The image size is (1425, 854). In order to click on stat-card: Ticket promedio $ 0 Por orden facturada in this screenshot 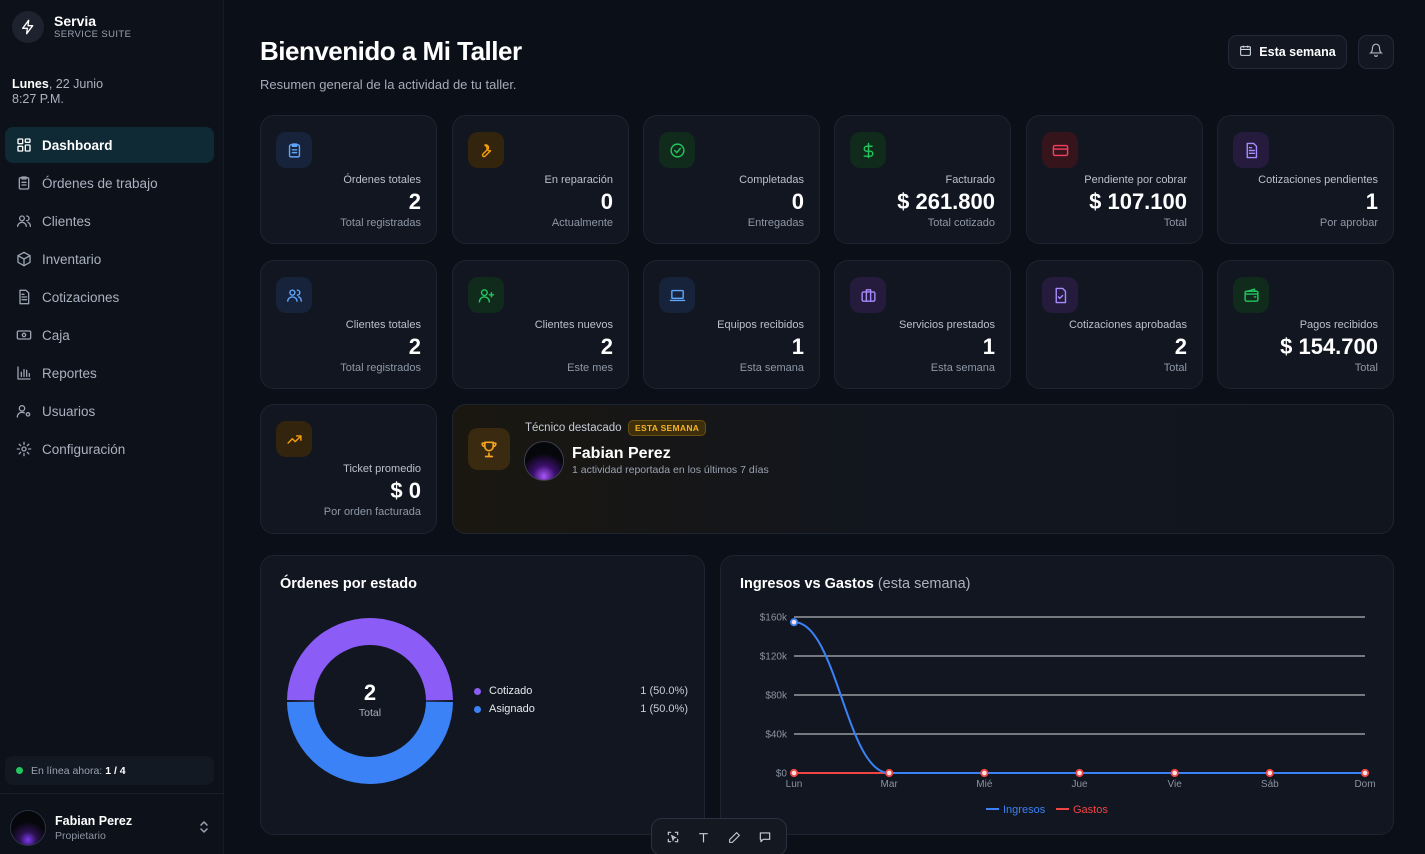, I will do `click(348, 469)`.